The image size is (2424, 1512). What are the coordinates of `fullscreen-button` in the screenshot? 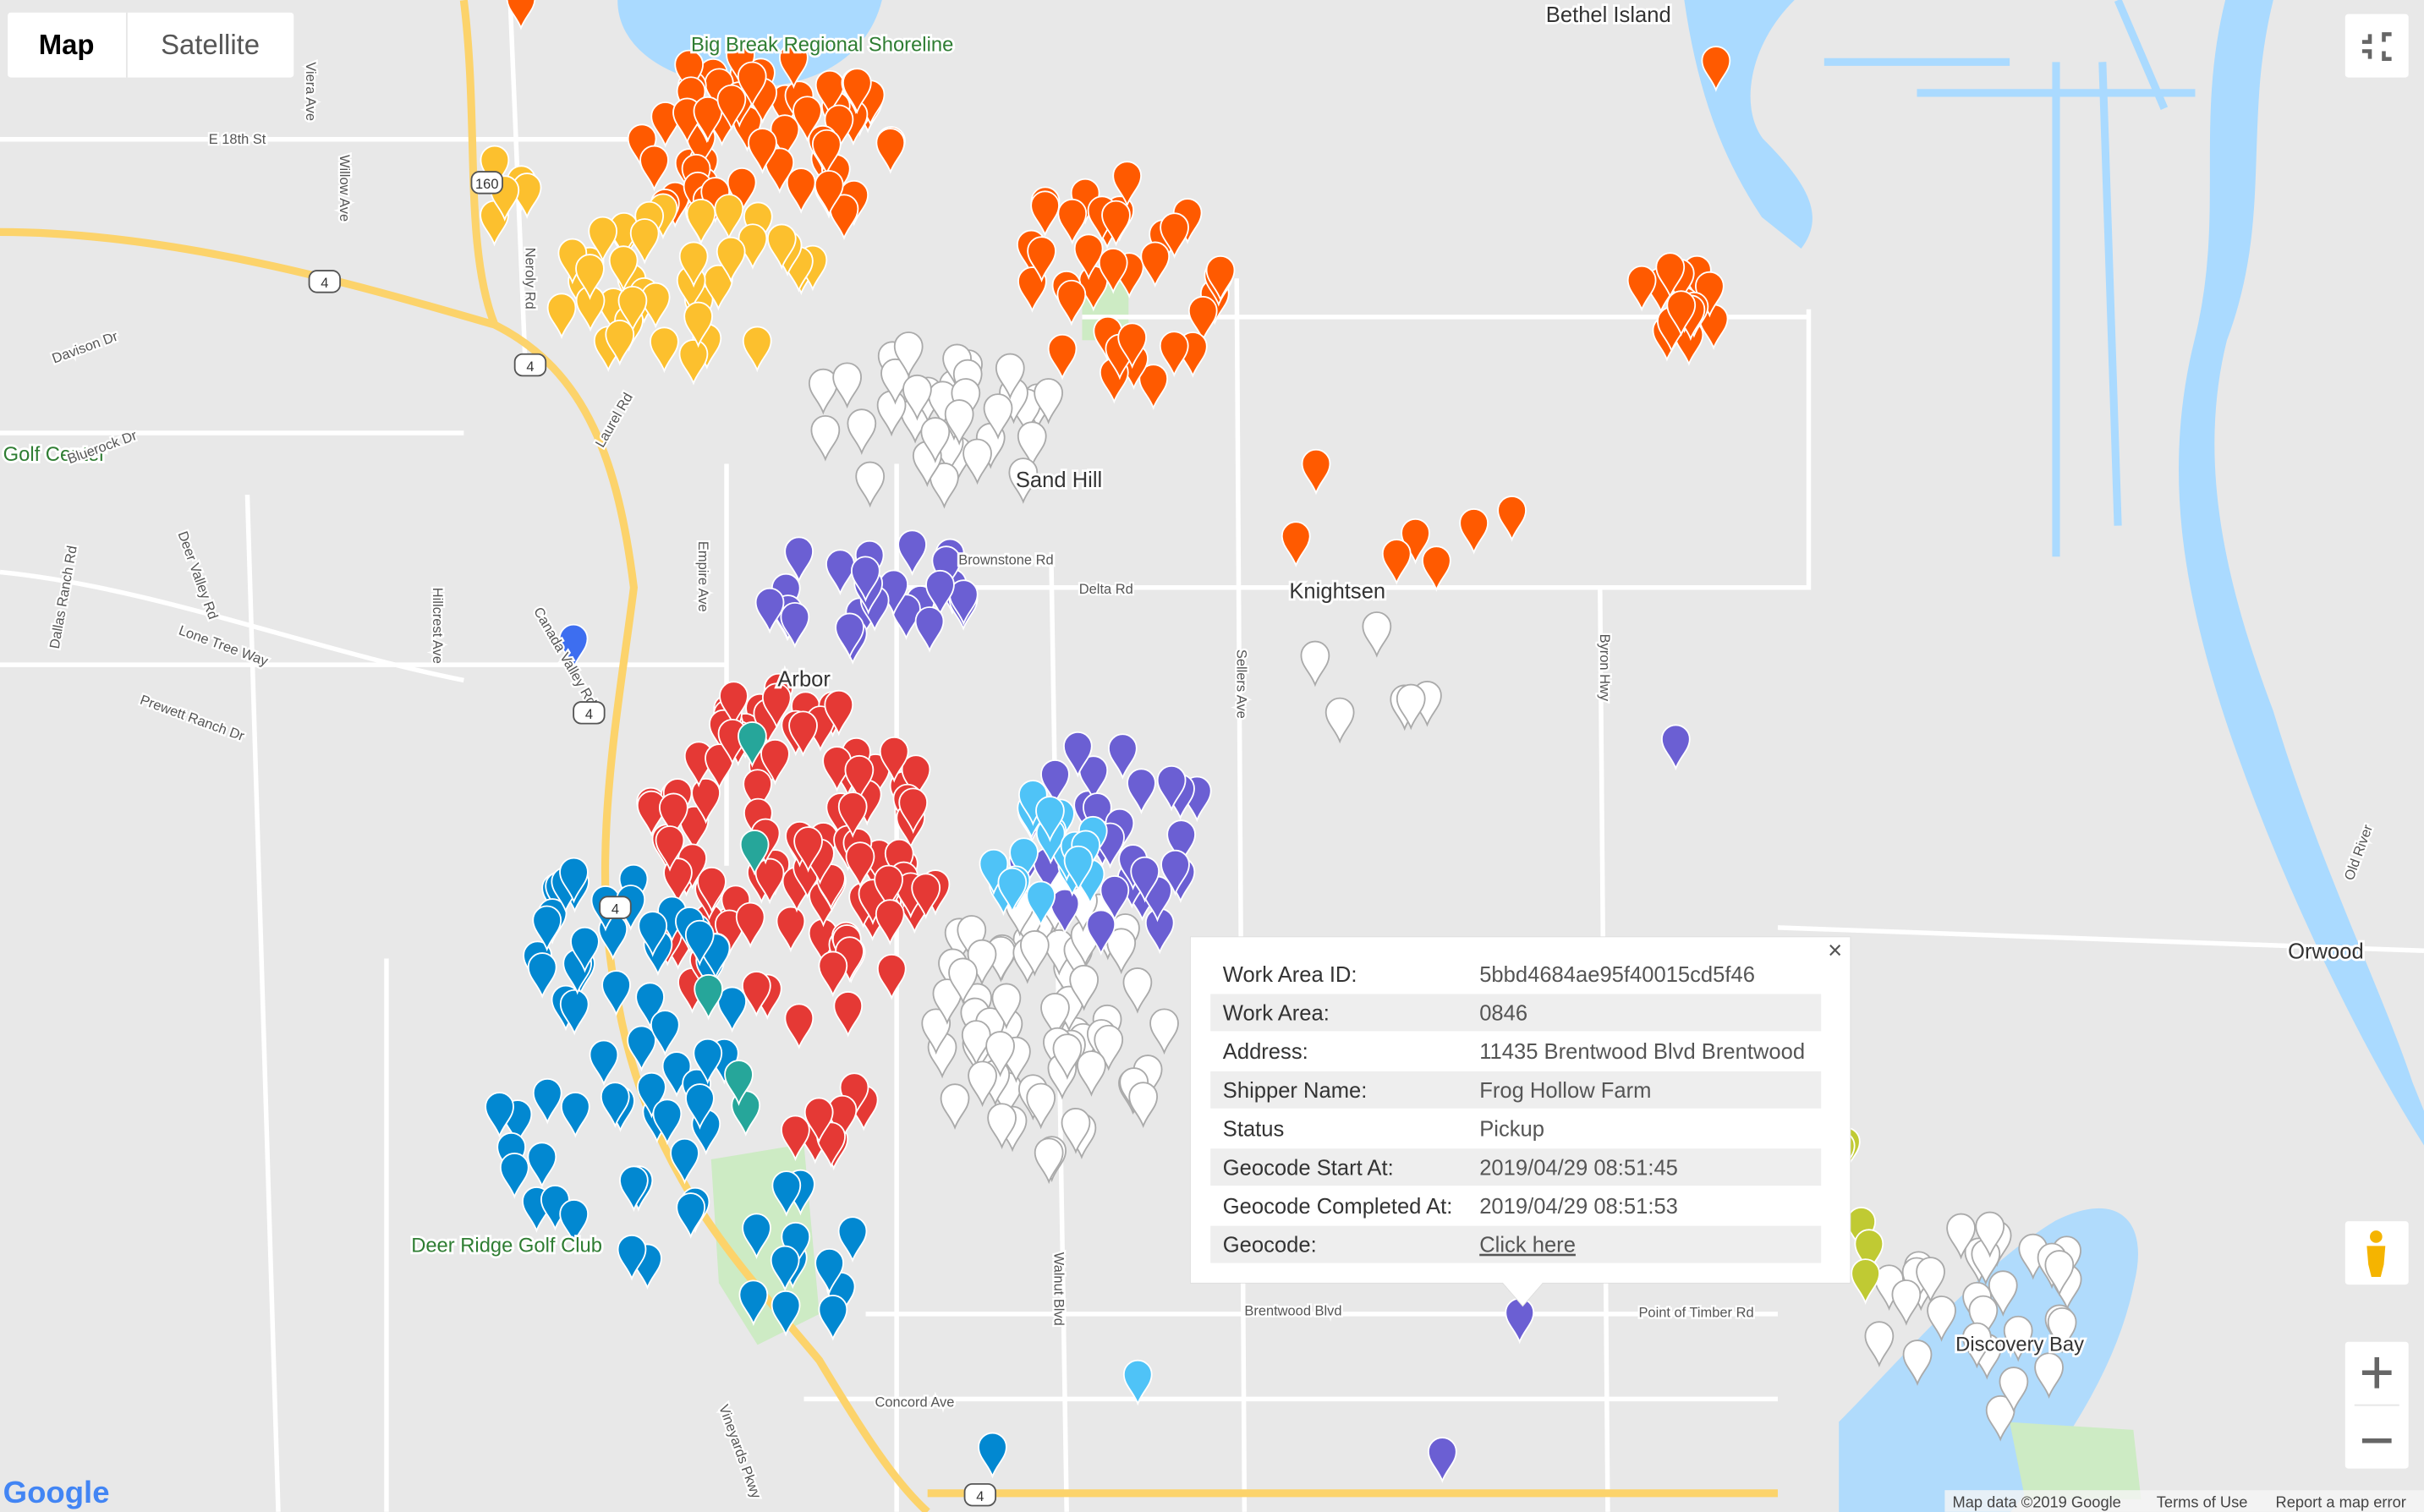 It's located at (2377, 46).